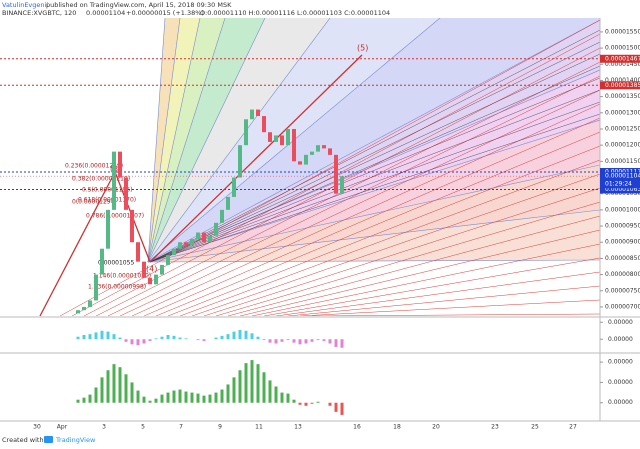 This screenshot has width=640, height=449. Describe the element at coordinates (94, 202) in the screenshot. I see `fib-label: 0(0.00001294)` at that location.